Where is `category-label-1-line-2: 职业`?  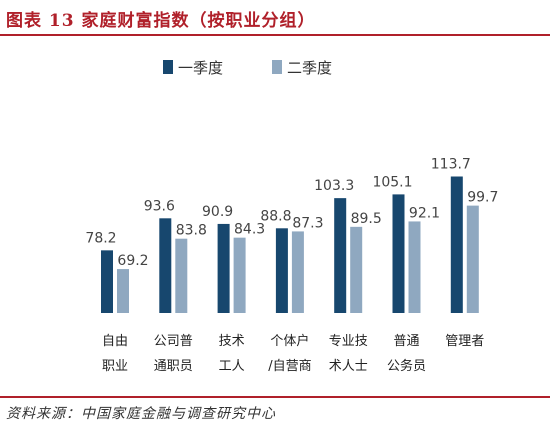
category-label-1-line-2: 职业 is located at coordinates (115, 366).